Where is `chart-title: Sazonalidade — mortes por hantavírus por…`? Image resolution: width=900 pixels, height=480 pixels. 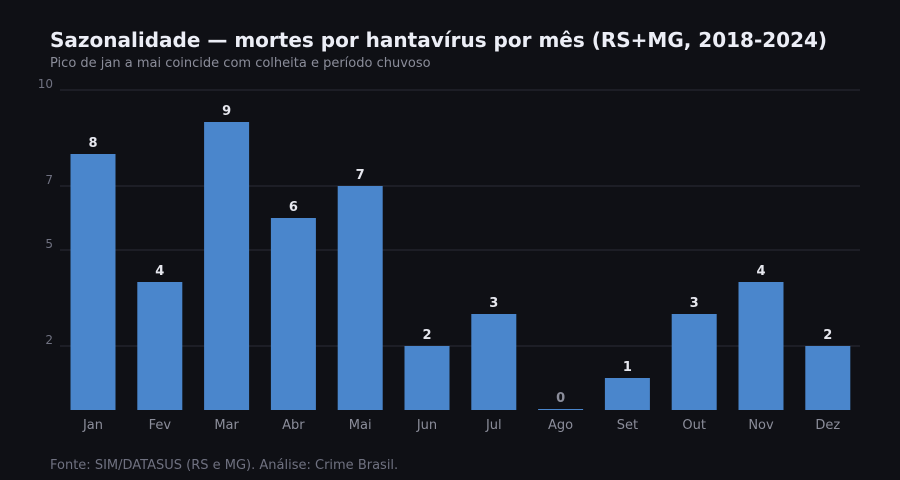 chart-title: Sazonalidade — mortes por hantavírus por… is located at coordinates (439, 40).